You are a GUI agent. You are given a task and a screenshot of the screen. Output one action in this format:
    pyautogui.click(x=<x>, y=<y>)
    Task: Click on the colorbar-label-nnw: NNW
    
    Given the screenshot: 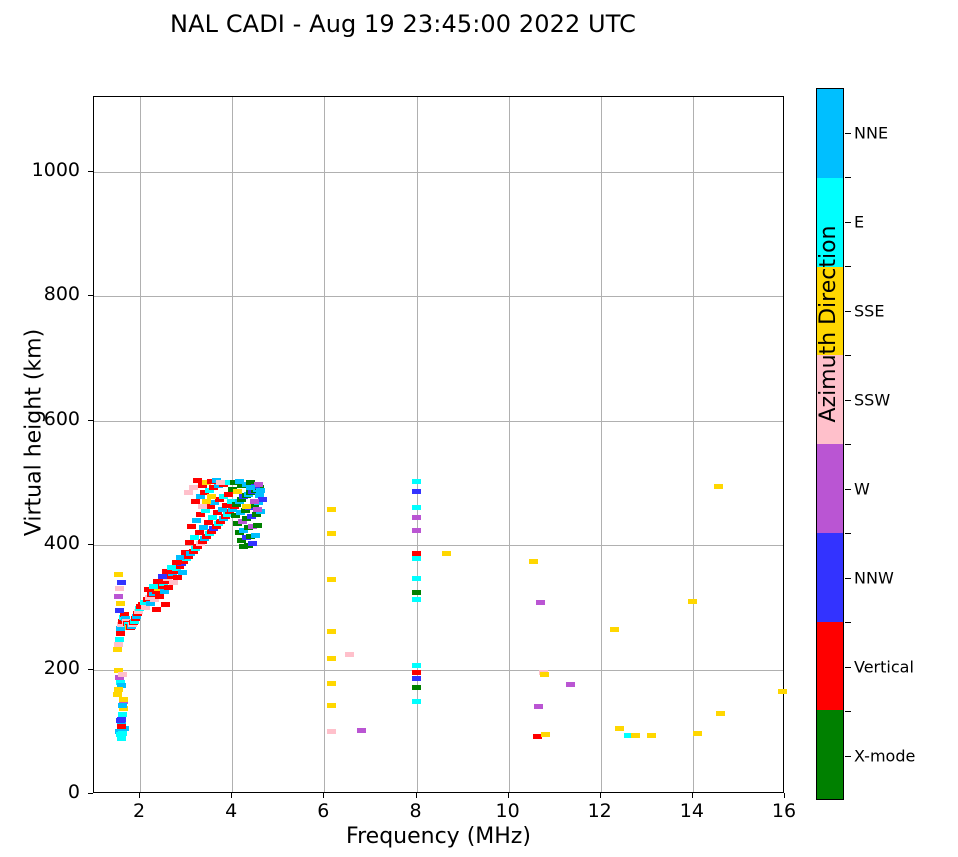 What is the action you would take?
    pyautogui.click(x=874, y=577)
    